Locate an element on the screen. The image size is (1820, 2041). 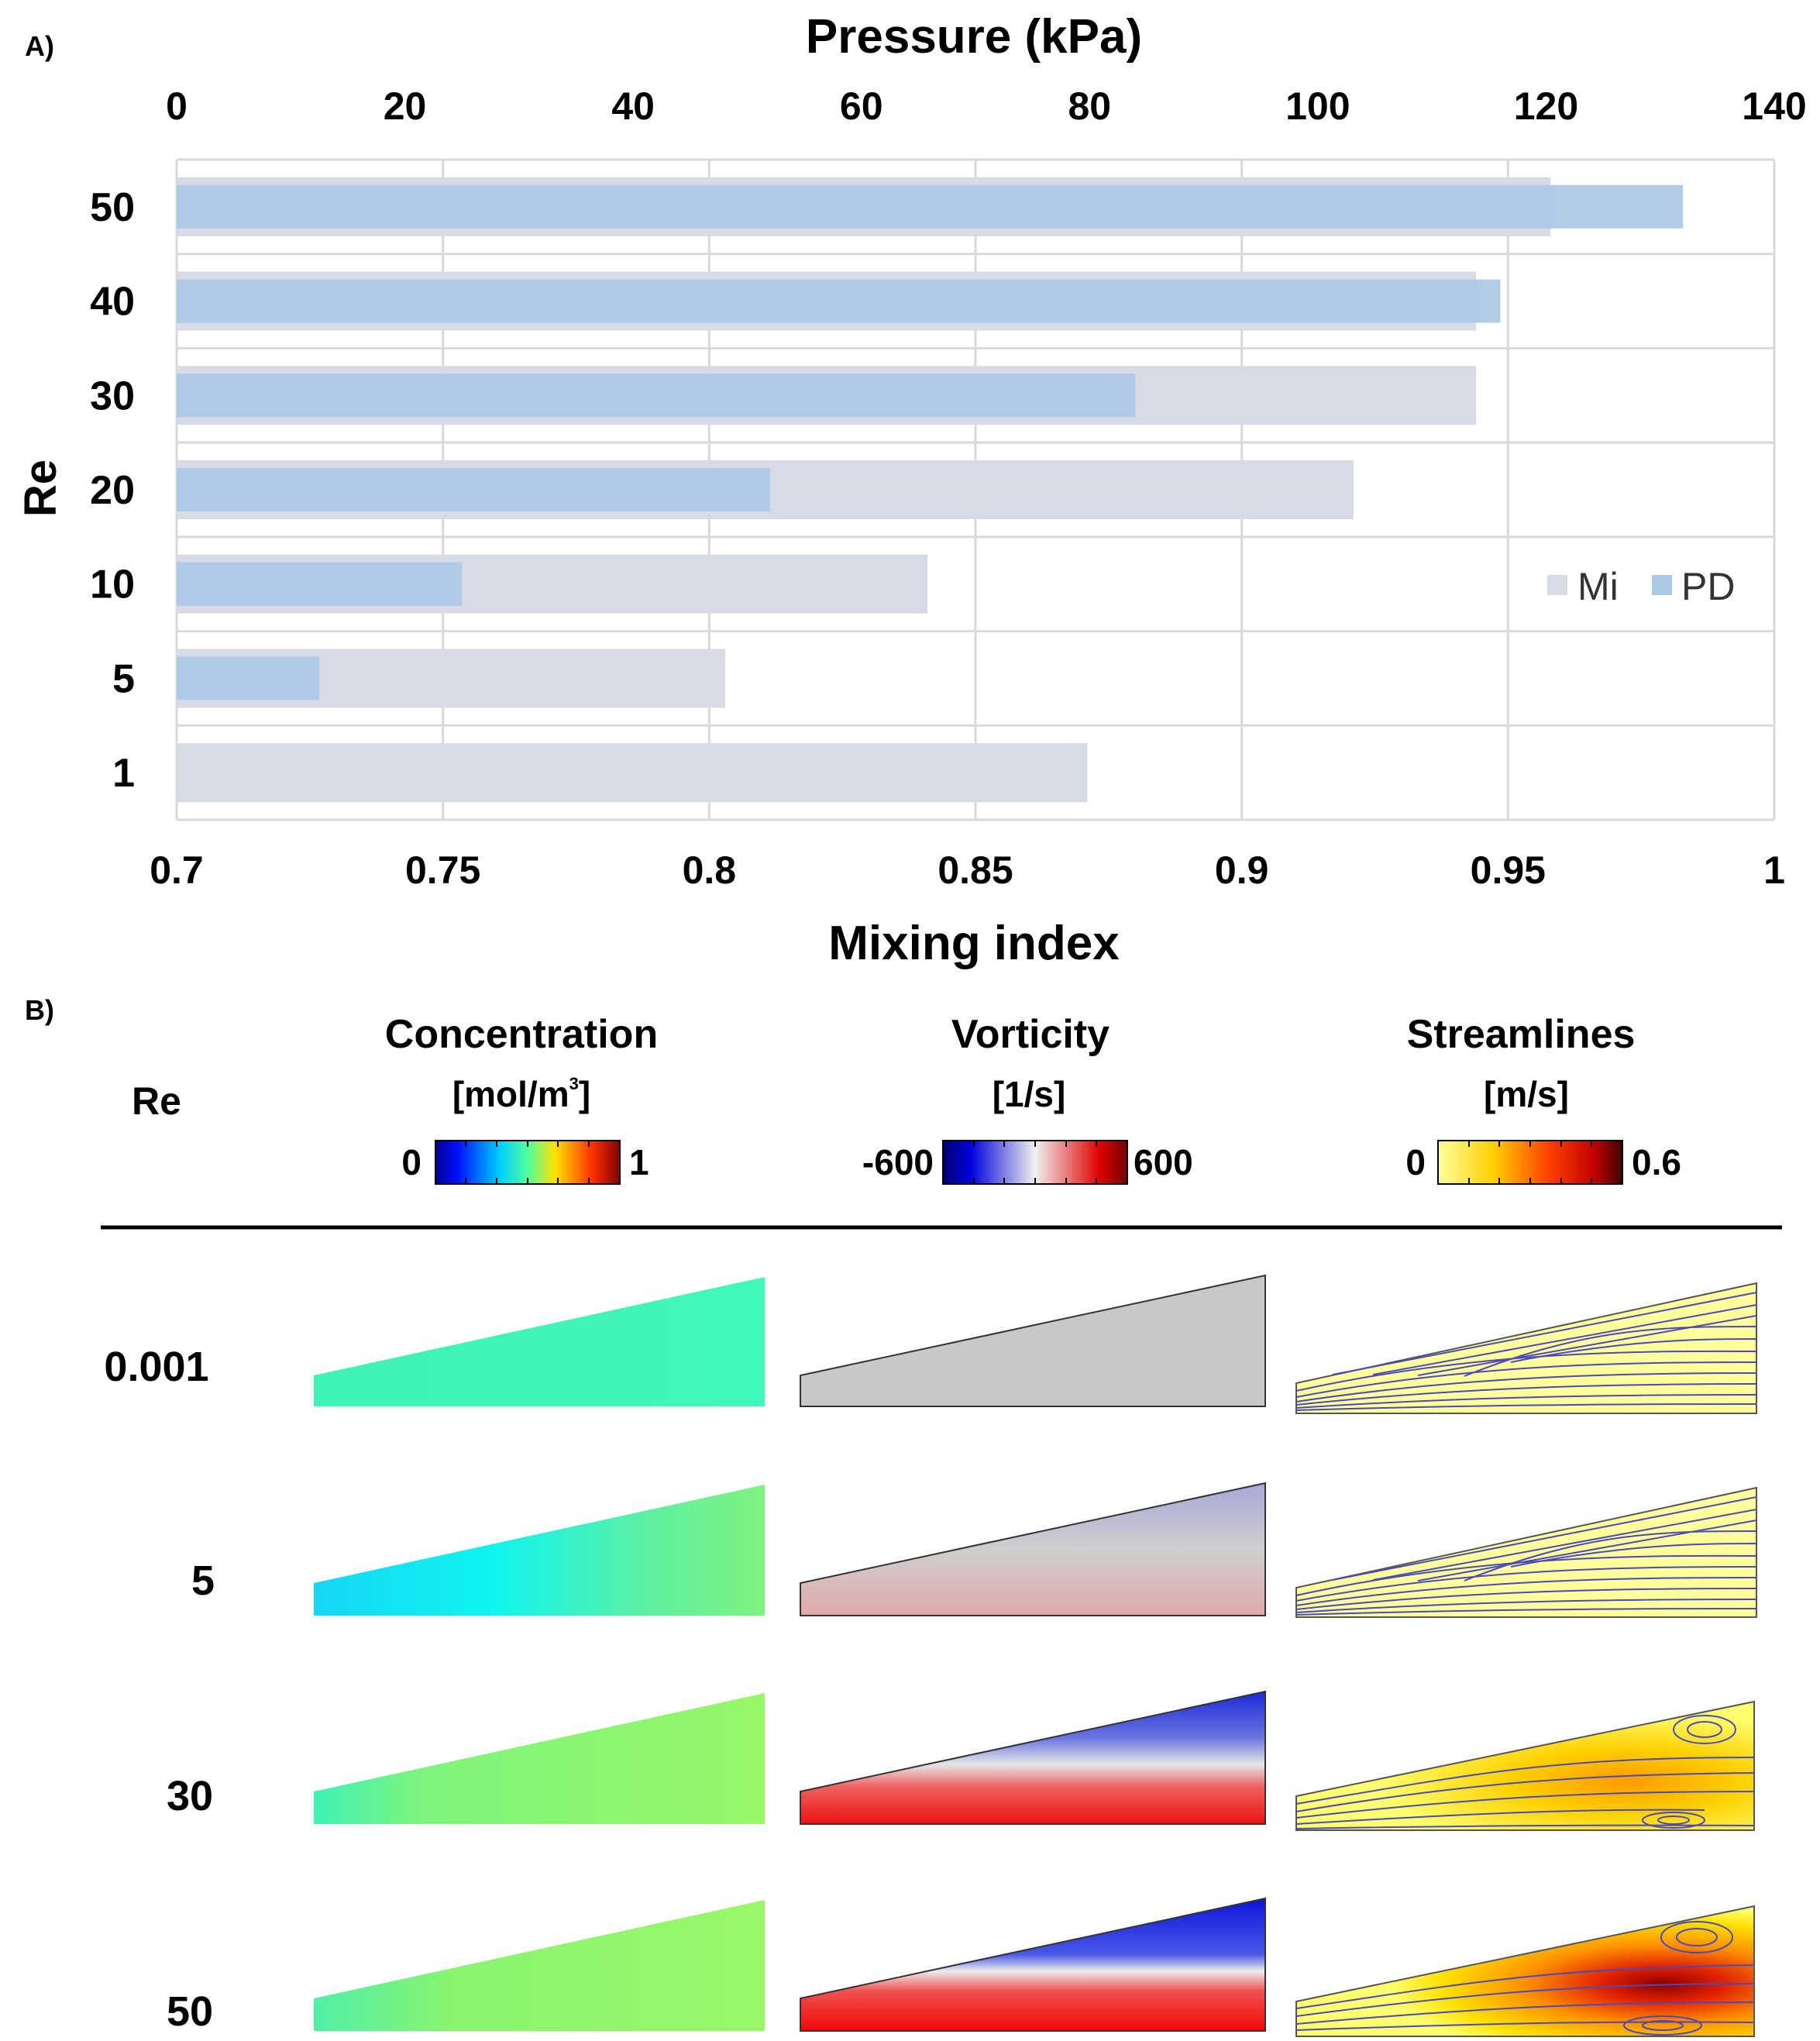
x-bottom-tick-label: 0.85 is located at coordinates (976, 870).